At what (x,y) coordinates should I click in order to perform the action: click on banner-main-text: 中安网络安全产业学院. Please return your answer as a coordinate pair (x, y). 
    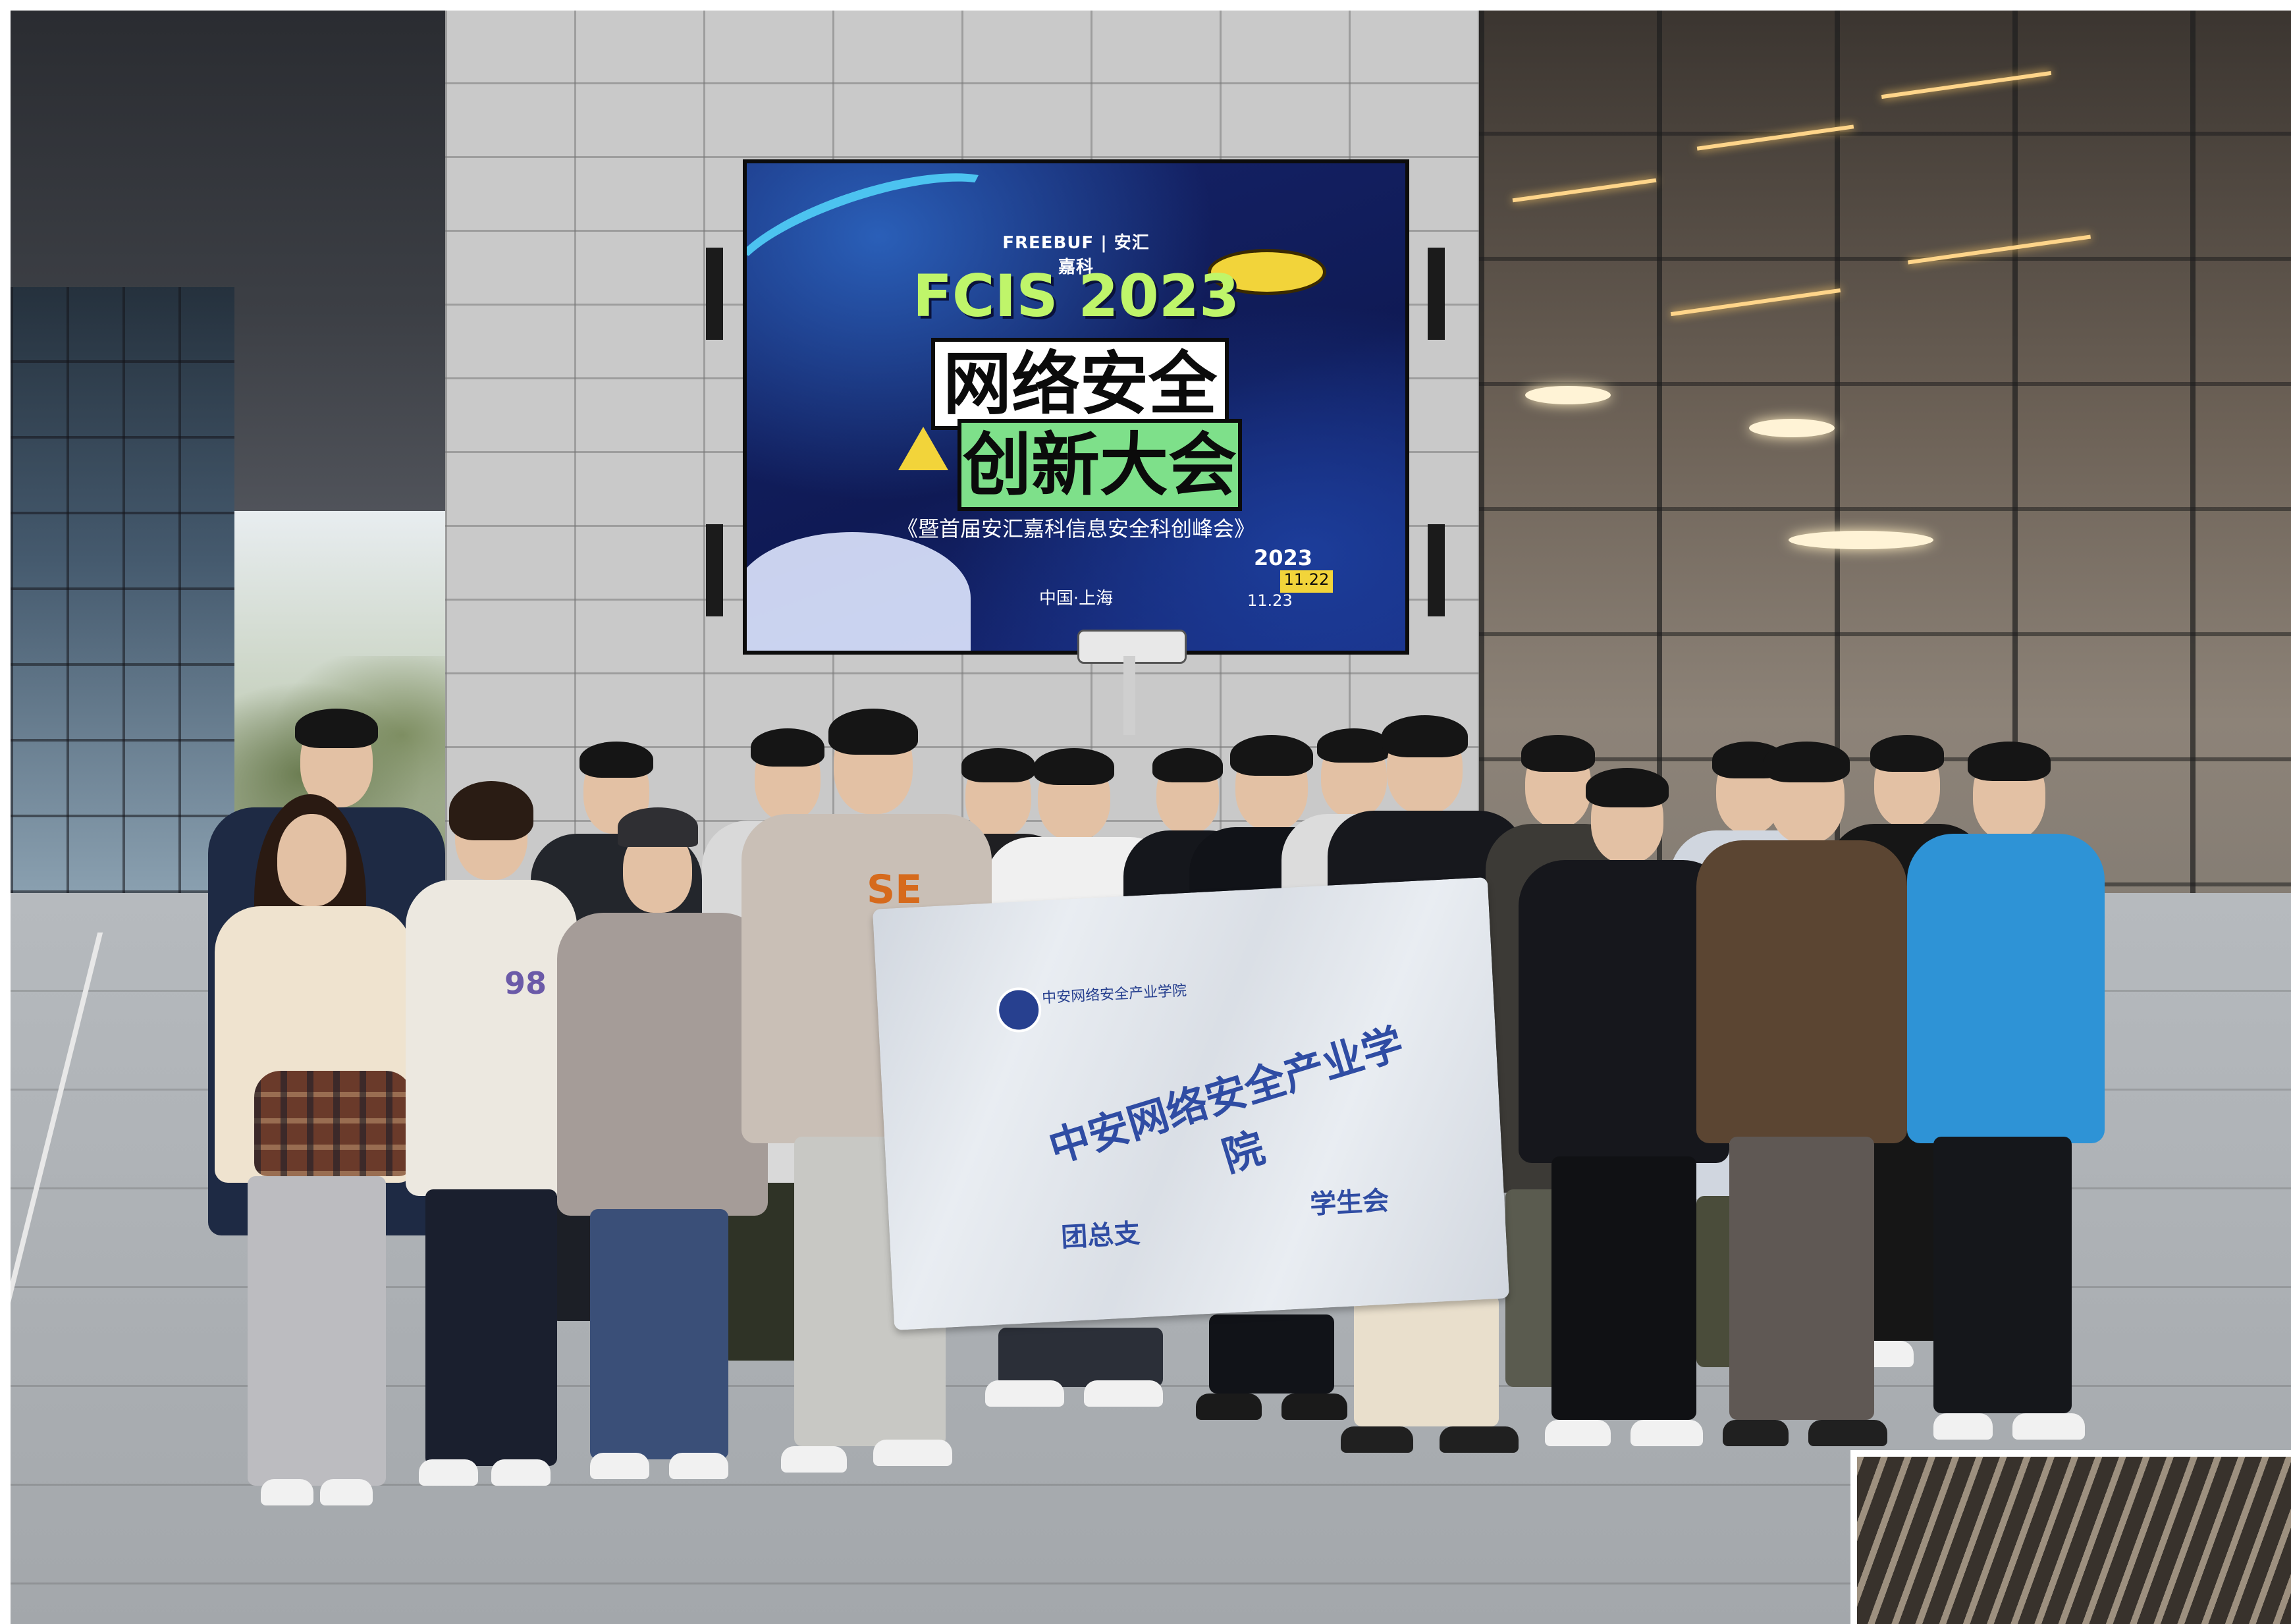
    Looking at the image, I should click on (1226, 1100).